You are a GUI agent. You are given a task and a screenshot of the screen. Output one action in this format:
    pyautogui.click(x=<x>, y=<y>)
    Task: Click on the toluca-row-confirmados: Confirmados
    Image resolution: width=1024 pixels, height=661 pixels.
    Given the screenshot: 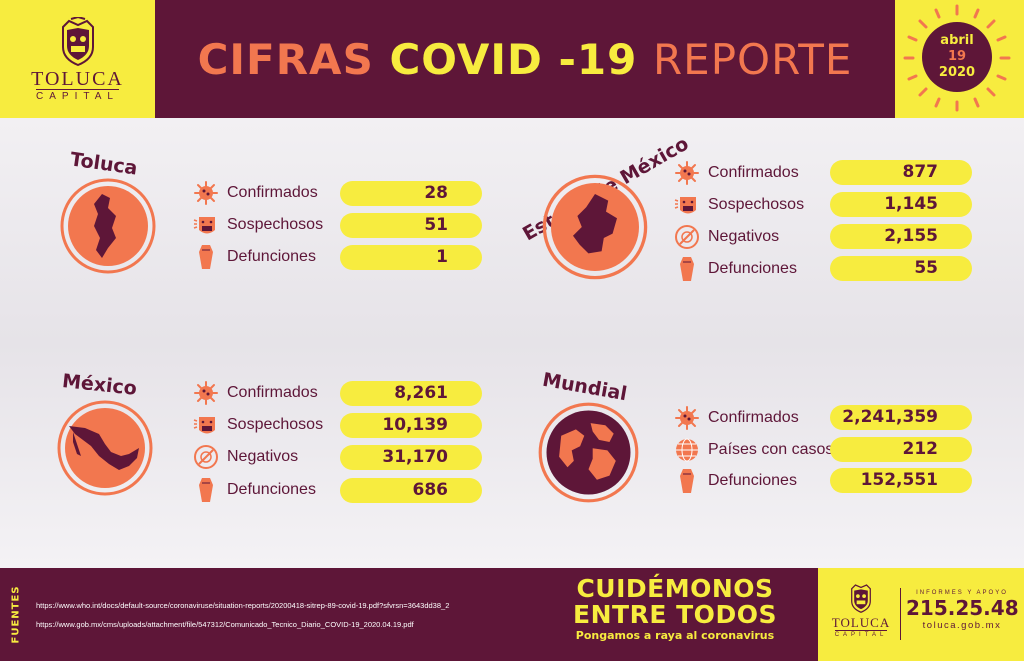 What is the action you would take?
    pyautogui.click(x=255, y=193)
    